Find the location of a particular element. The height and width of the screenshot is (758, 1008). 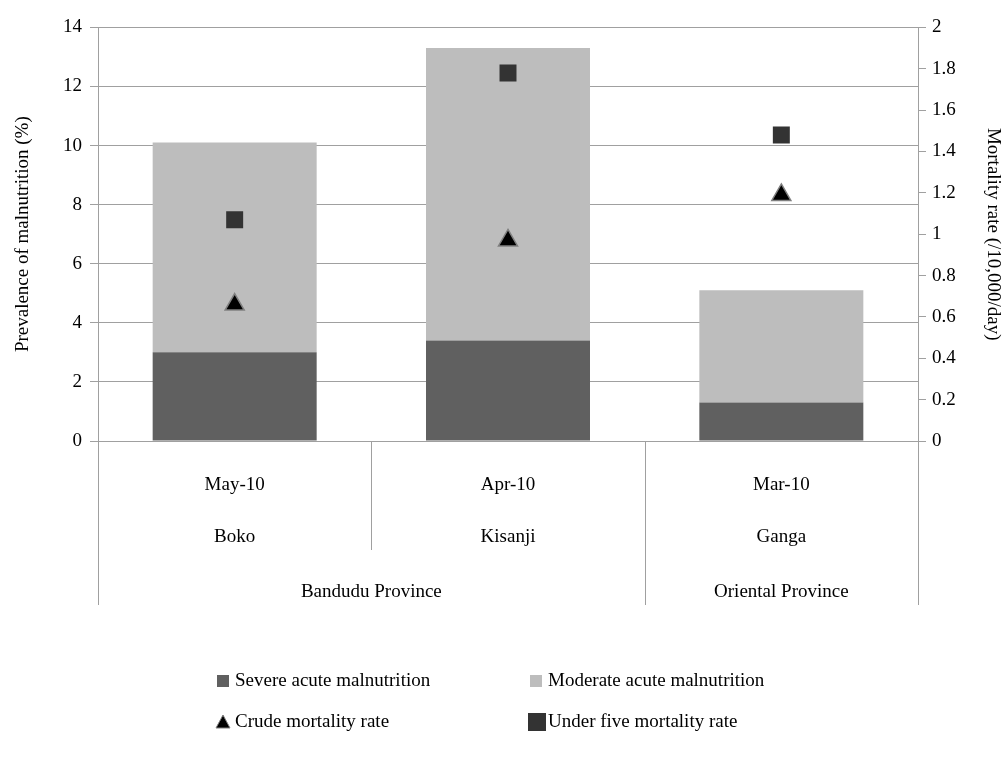

y2-tick-label: 1.6 is located at coordinates (944, 109).